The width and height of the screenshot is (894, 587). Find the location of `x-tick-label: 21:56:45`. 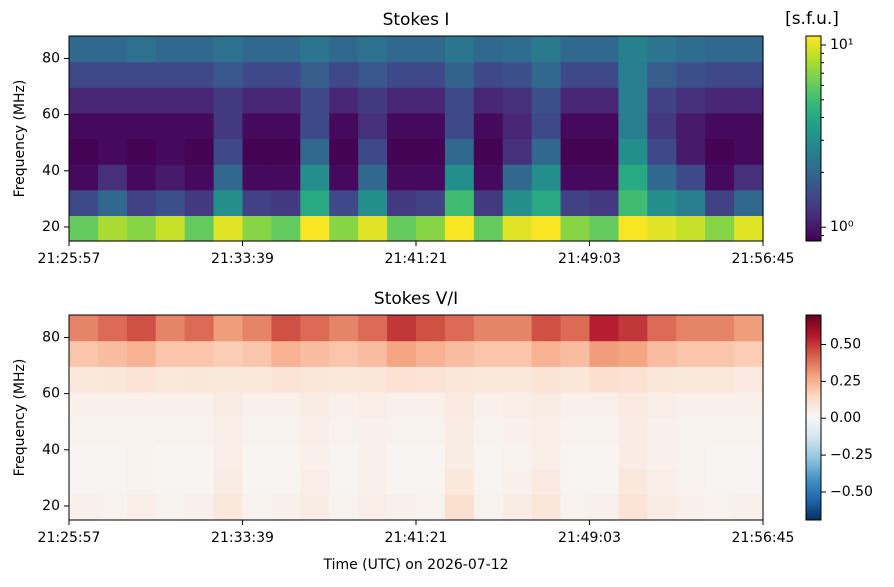

x-tick-label: 21:56:45 is located at coordinates (763, 538).